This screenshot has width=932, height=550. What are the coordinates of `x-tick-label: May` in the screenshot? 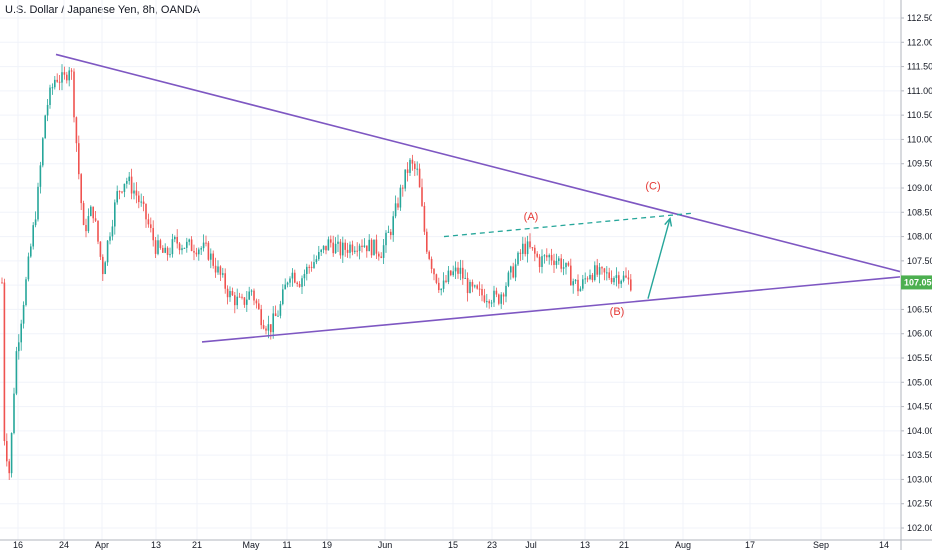 It's located at (251, 545).